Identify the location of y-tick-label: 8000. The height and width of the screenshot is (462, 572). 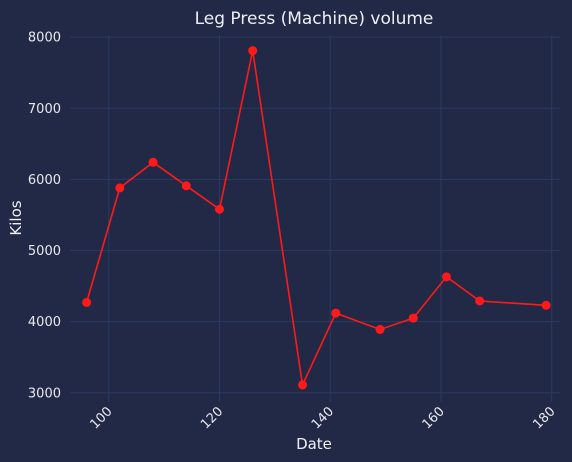
(44, 38).